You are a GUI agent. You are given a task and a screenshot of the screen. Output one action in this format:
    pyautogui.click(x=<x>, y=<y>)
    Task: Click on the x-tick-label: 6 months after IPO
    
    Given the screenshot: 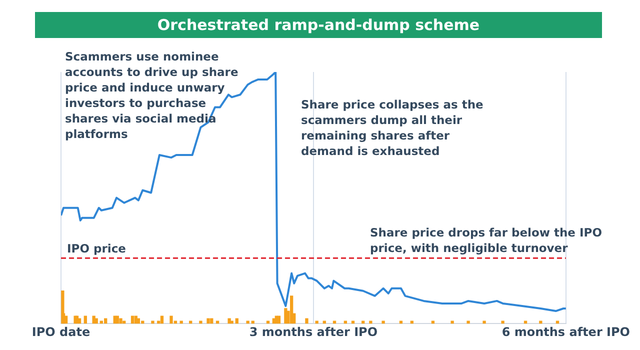 What is the action you would take?
    pyautogui.click(x=566, y=331)
    